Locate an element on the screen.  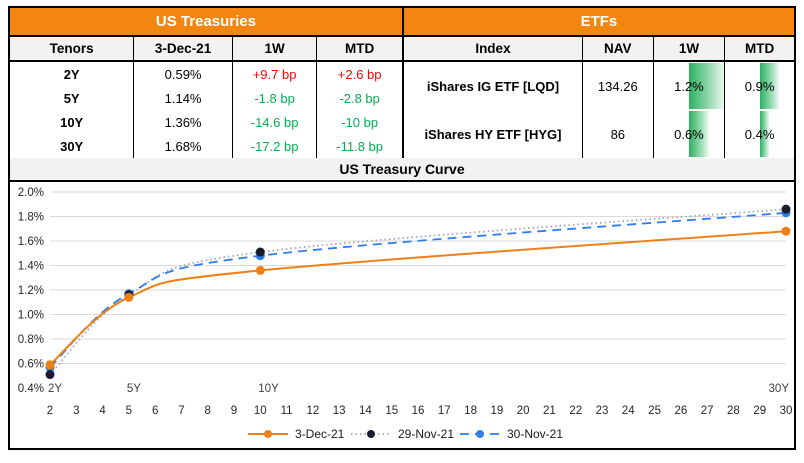
tenor-cell: 30Y is located at coordinates (72, 146).